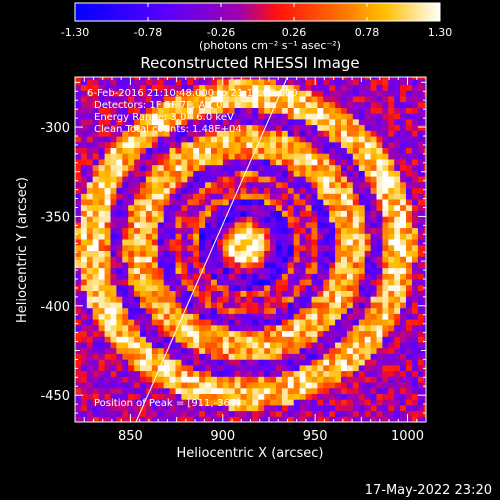  What do you see at coordinates (55, 128) in the screenshot?
I see `y-tick-label: -300` at bounding box center [55, 128].